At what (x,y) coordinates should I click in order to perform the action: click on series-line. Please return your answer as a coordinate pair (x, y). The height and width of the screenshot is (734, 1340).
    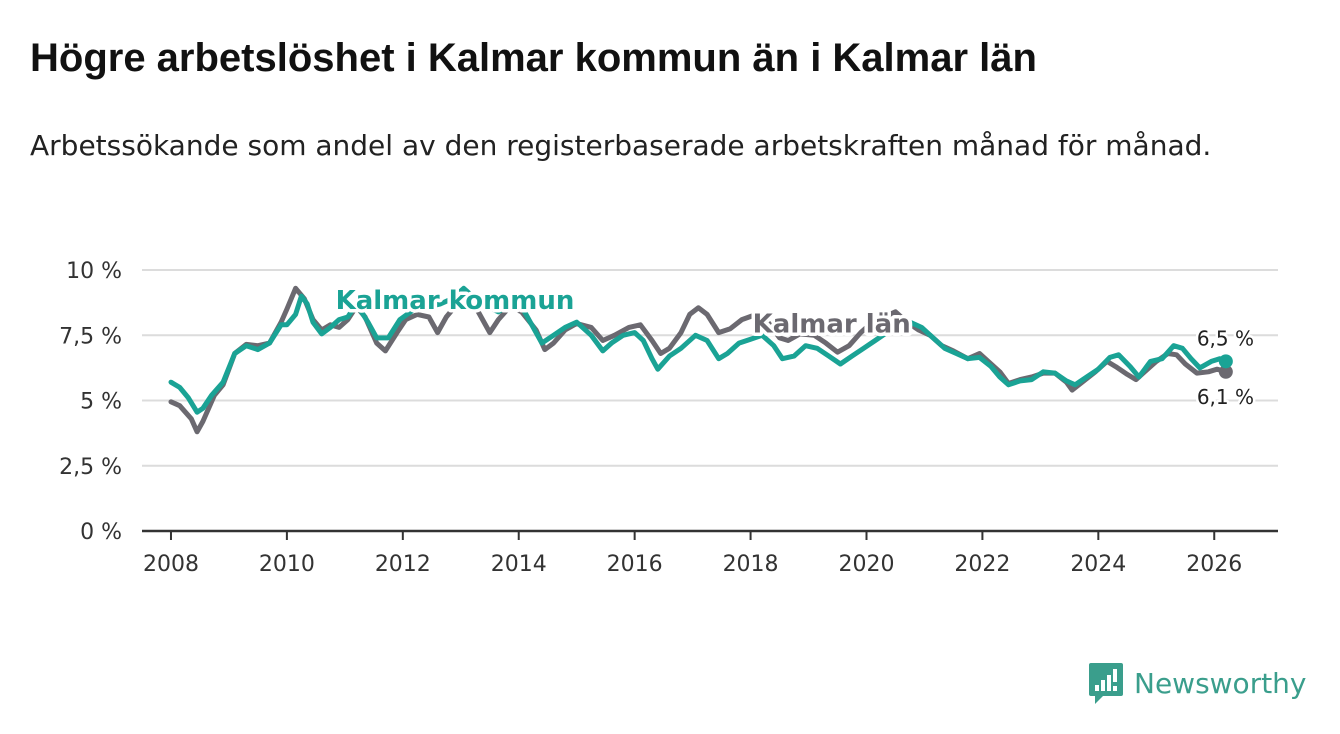
    Looking at the image, I should click on (698, 350).